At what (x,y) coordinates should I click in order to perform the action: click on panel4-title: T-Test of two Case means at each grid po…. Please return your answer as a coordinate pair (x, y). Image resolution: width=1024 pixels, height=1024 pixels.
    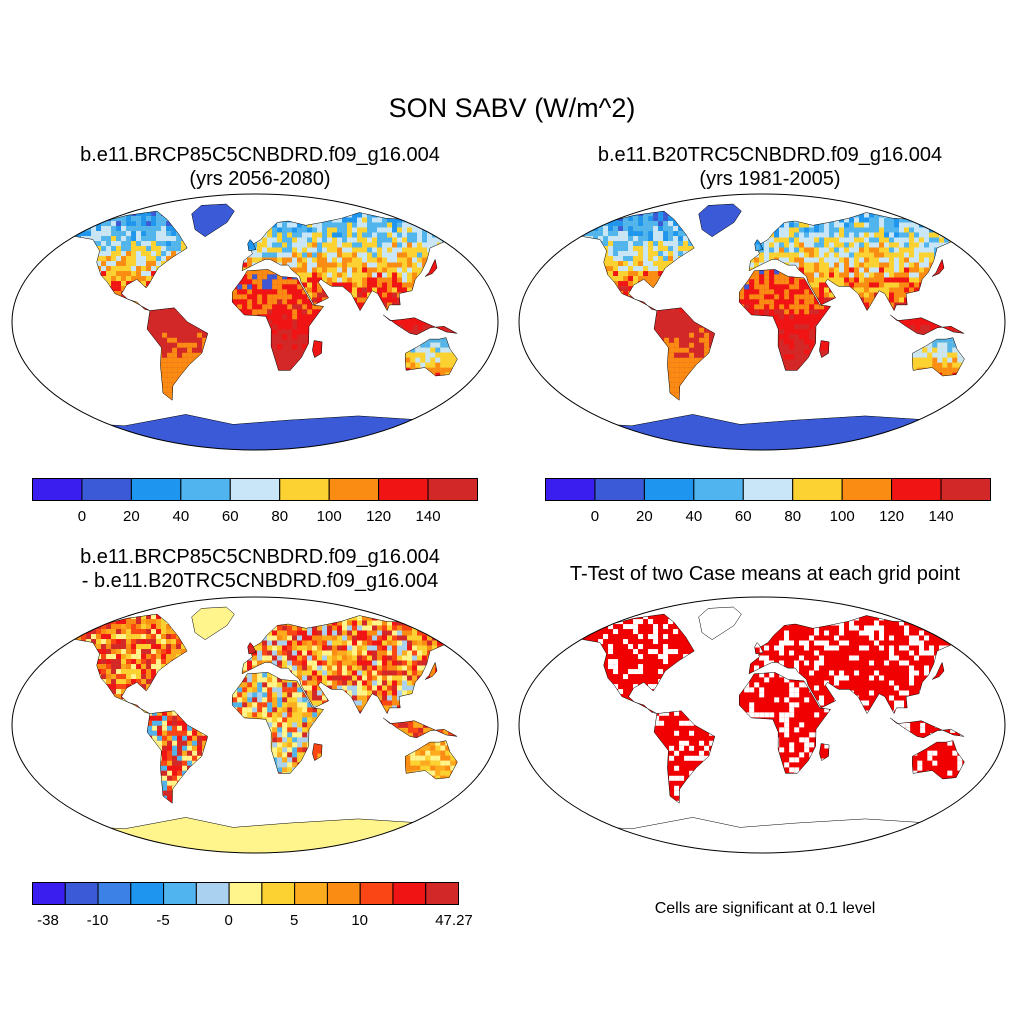
    Looking at the image, I should click on (765, 574).